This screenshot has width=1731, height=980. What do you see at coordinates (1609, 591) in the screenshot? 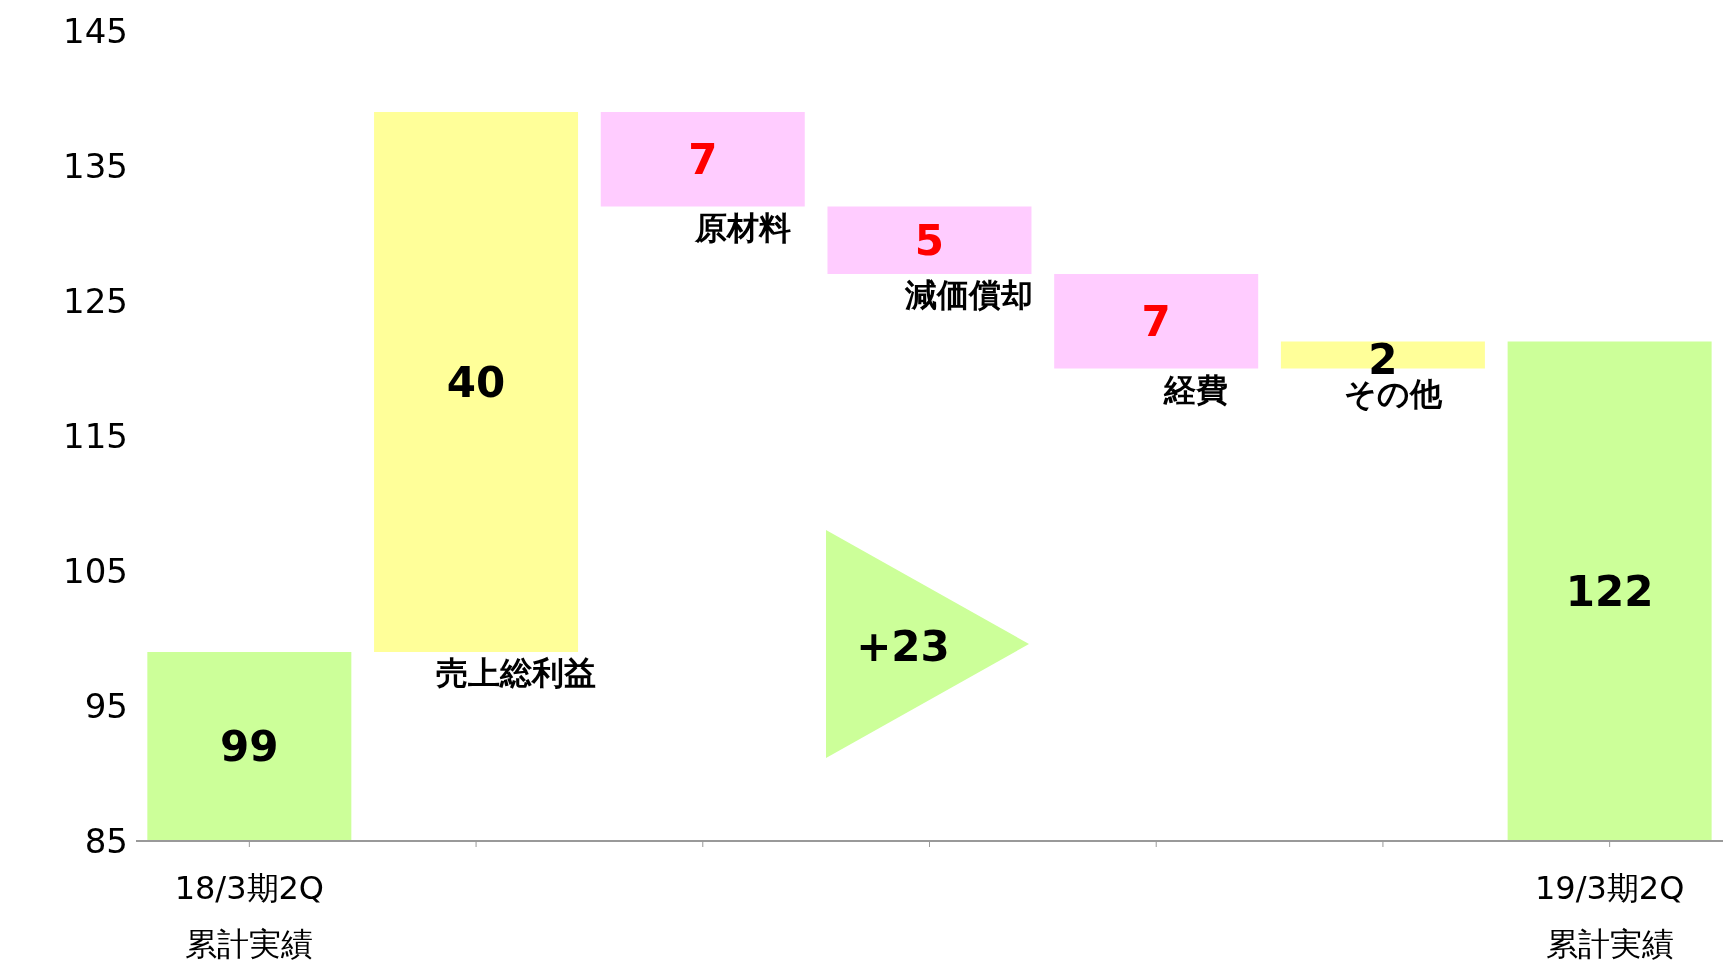
I see `data-label: 122` at bounding box center [1609, 591].